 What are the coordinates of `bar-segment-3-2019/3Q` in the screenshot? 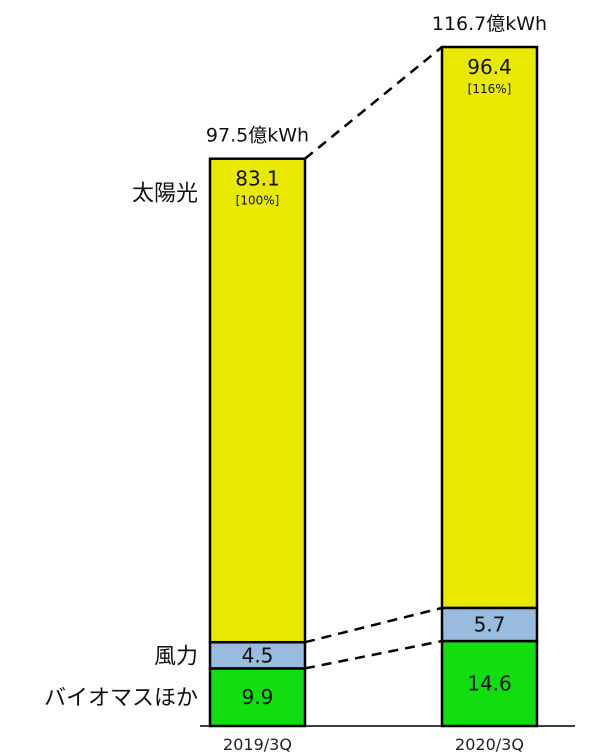 It's located at (257, 400).